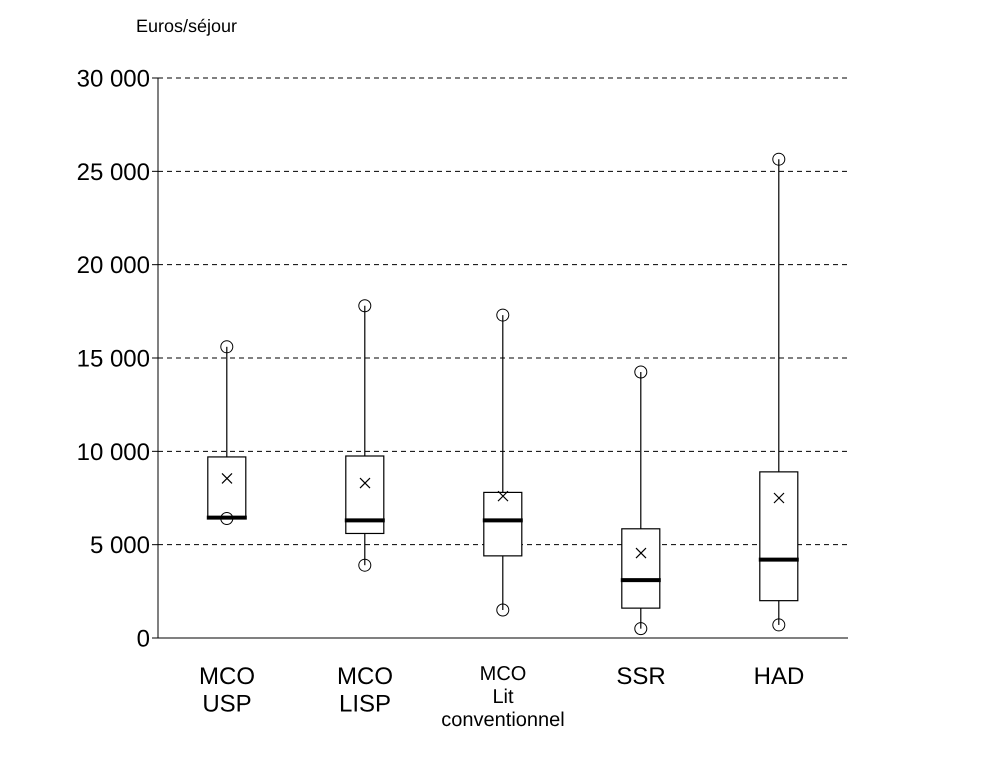 The height and width of the screenshot is (772, 983). Describe the element at coordinates (113, 266) in the screenshot. I see `y-tick-label: 20 000` at that location.